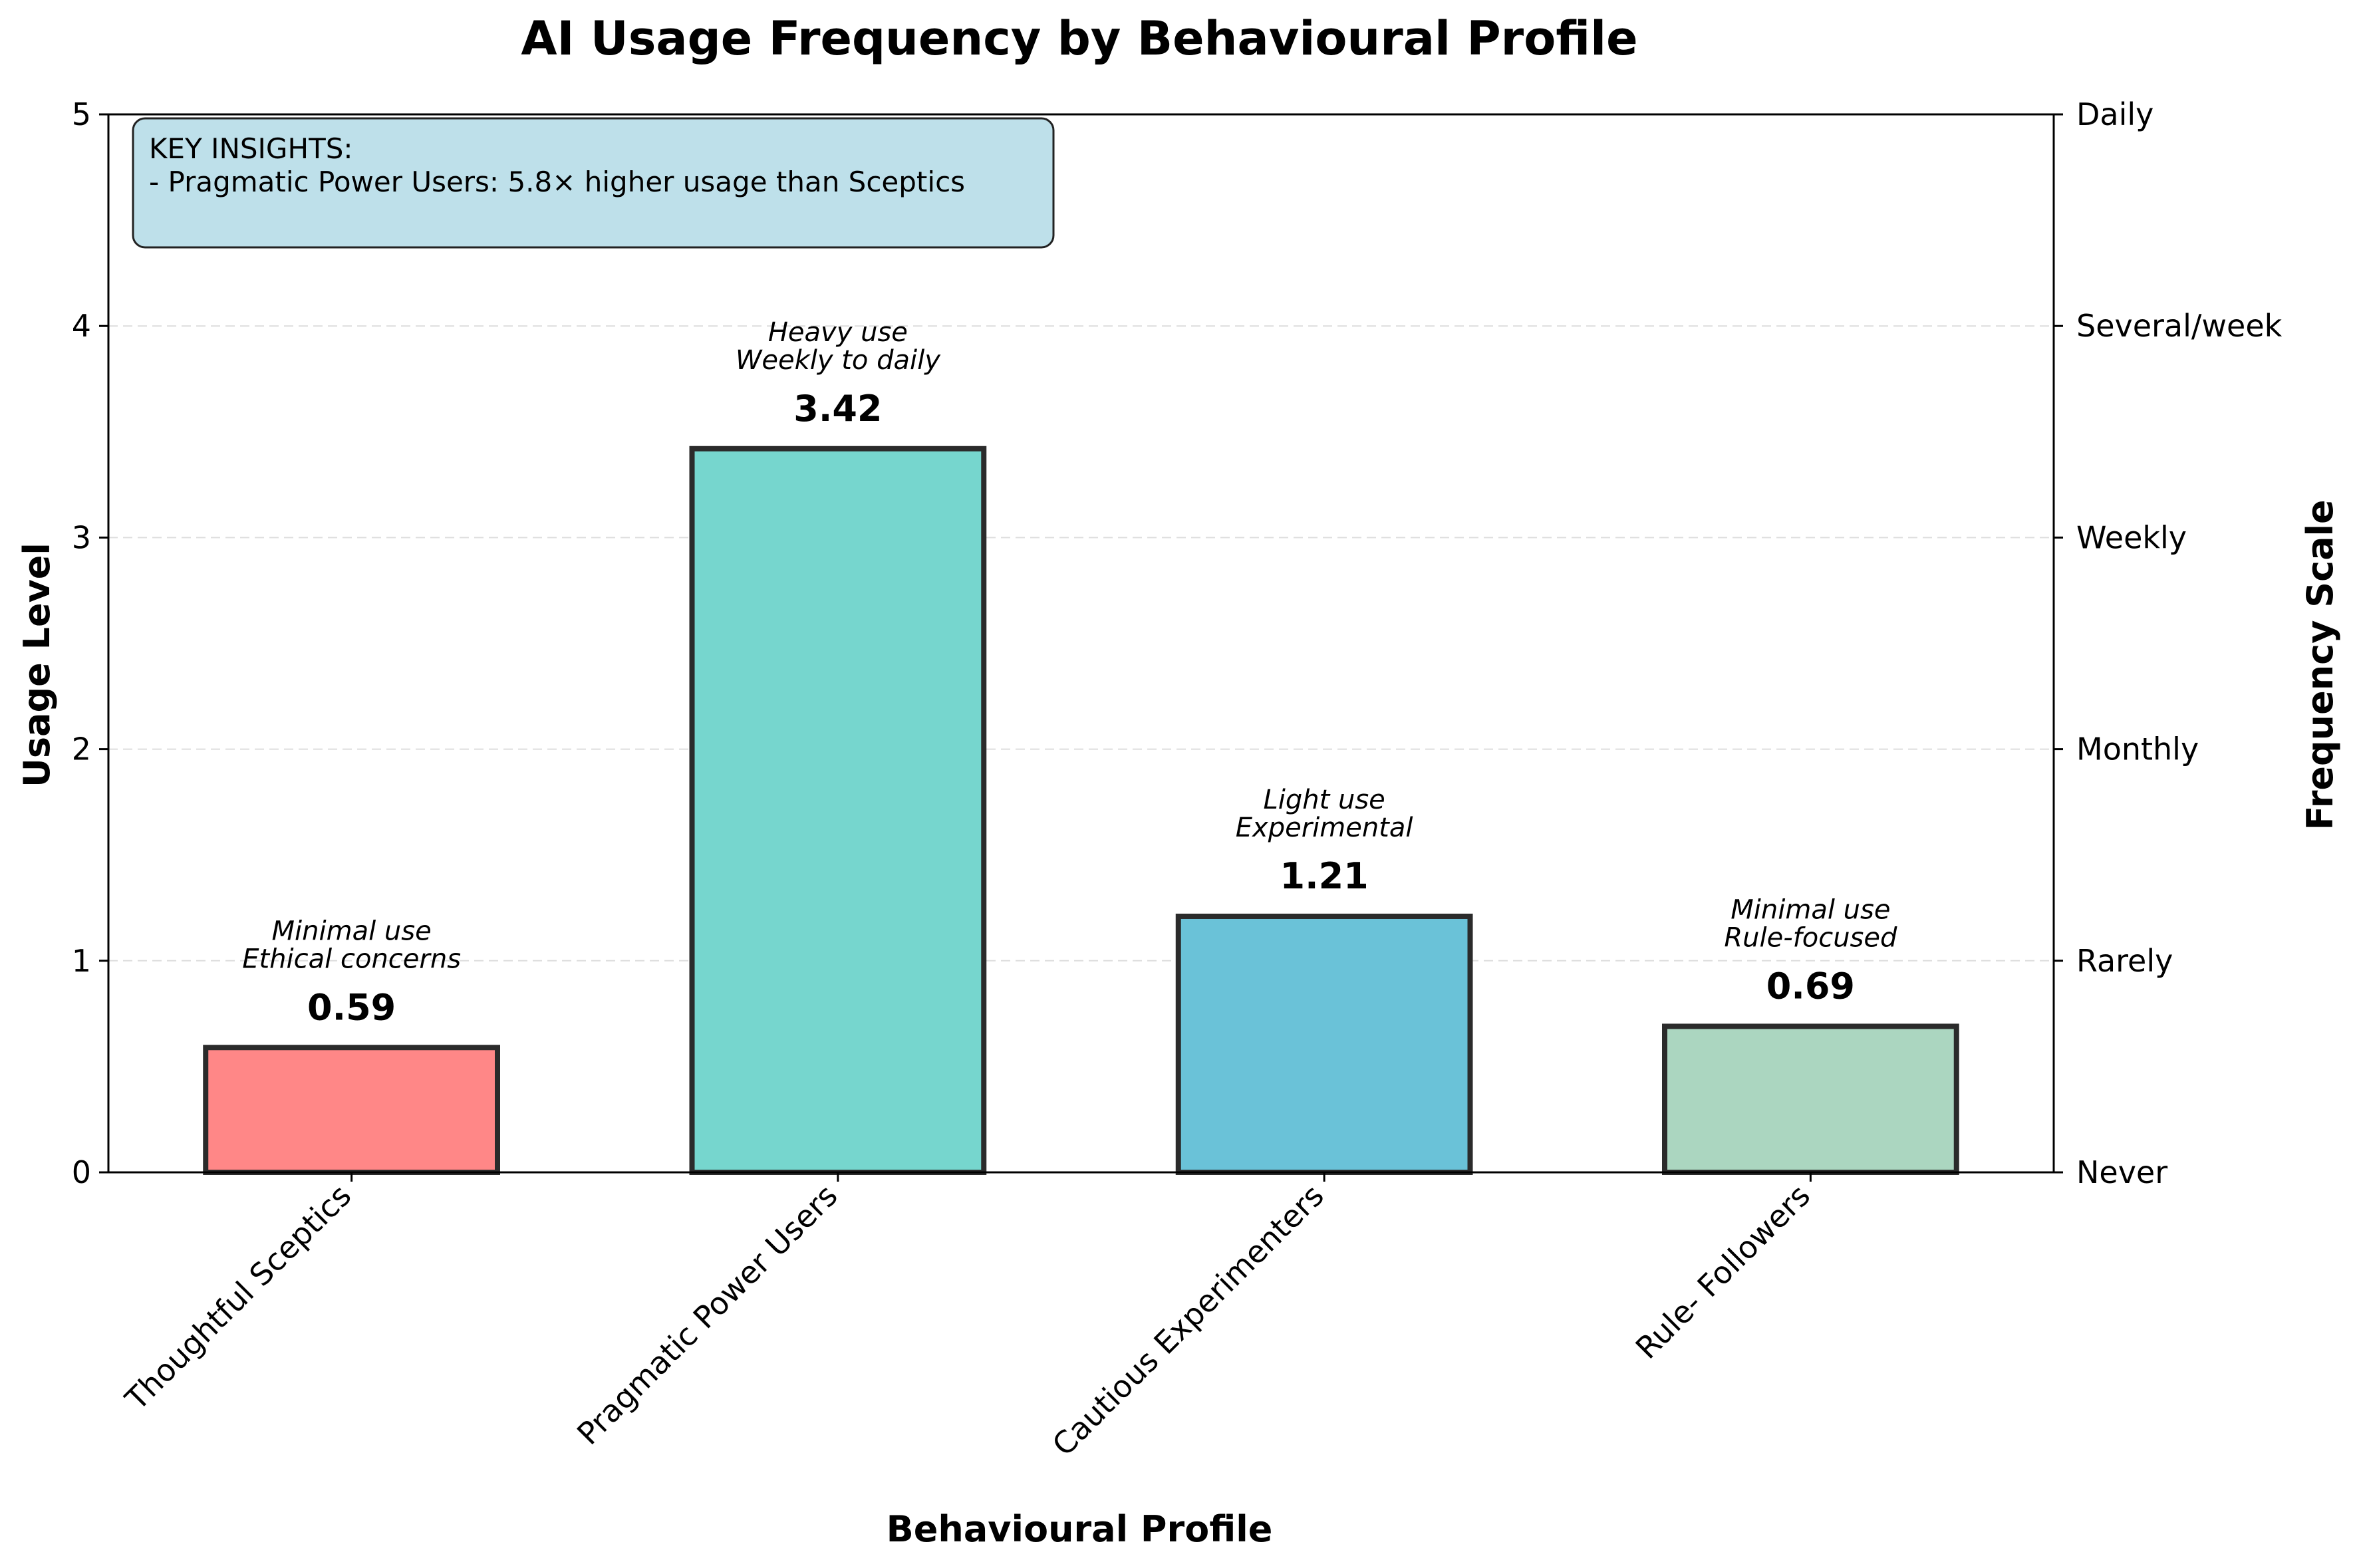 The image size is (2361, 1568). I want to click on y2-tick-label: Several/week, so click(2179, 326).